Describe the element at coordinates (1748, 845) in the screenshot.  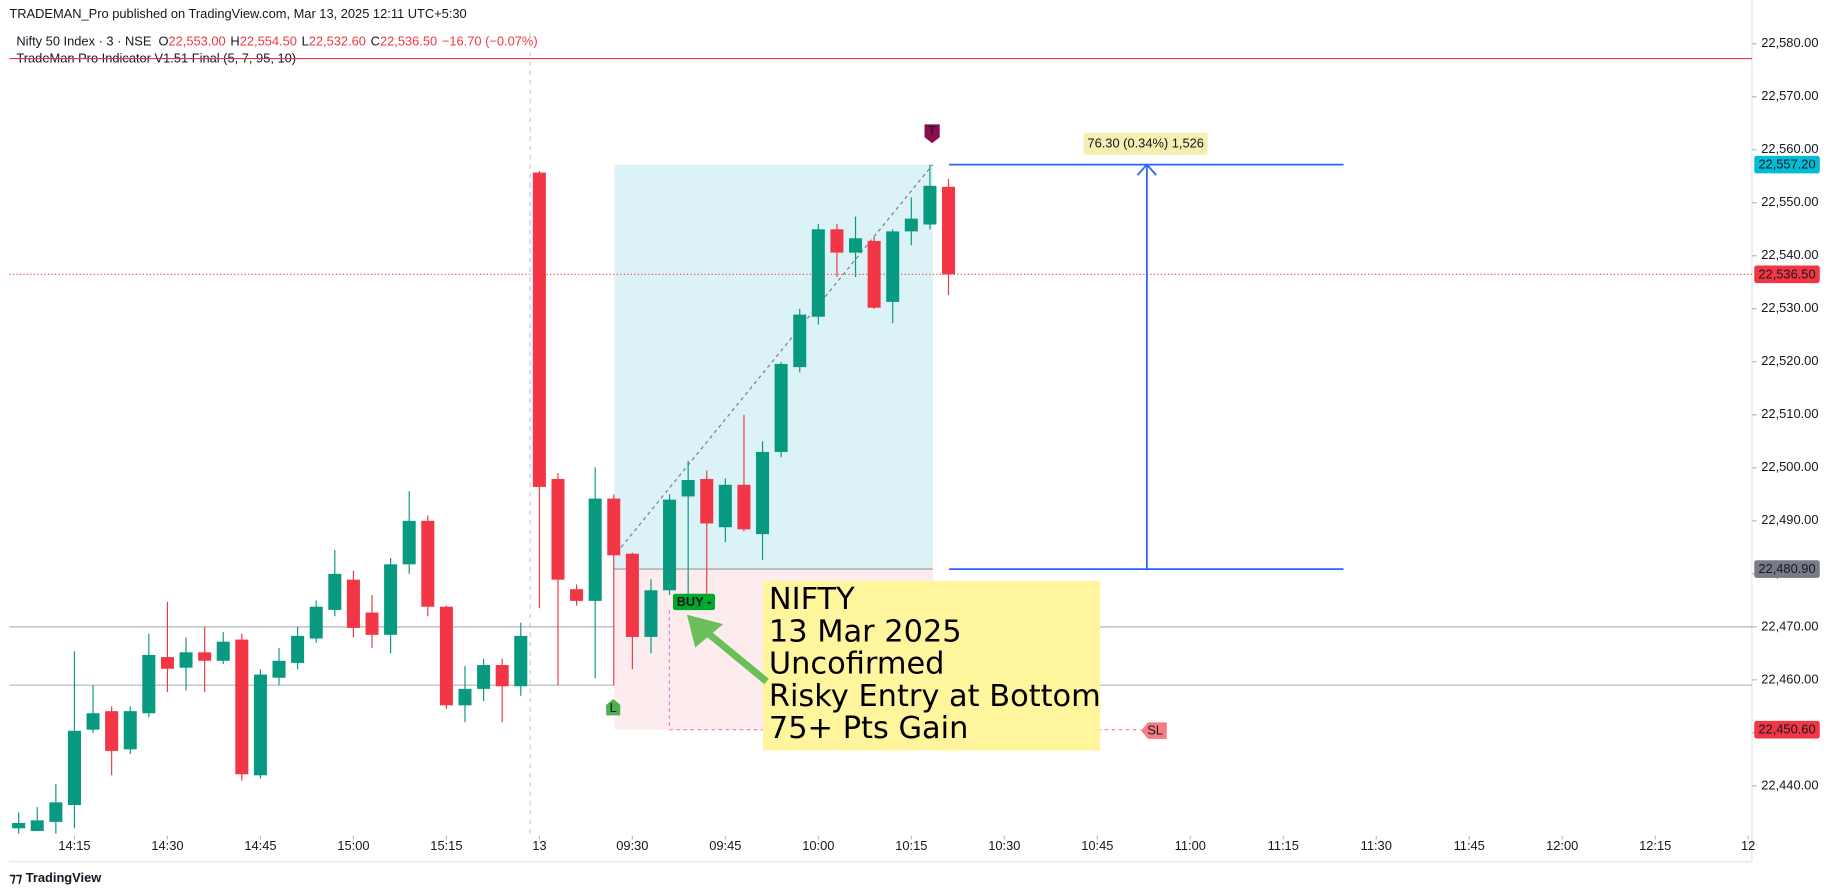
I see `x-tick-label: 12` at that location.